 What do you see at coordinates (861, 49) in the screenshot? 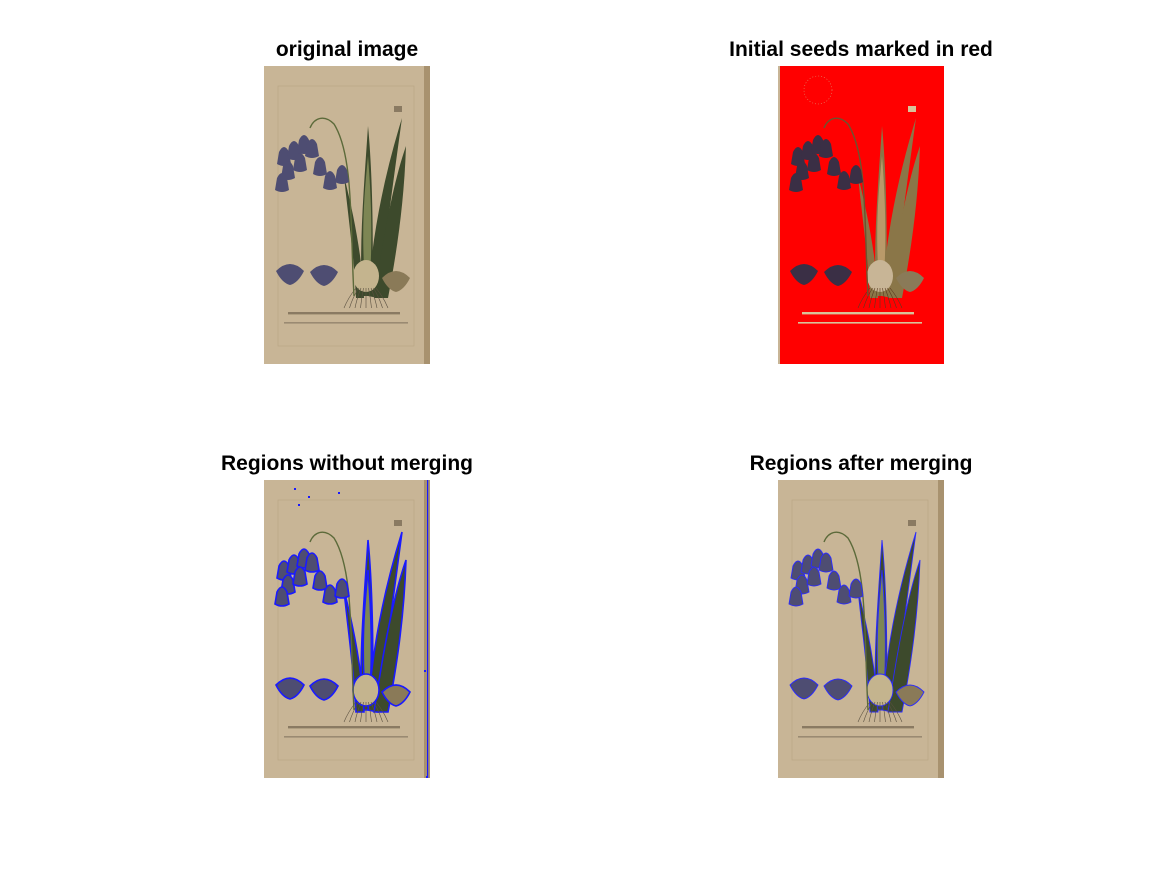
I see `panel-title-seeds: Initial seeds marked in red` at bounding box center [861, 49].